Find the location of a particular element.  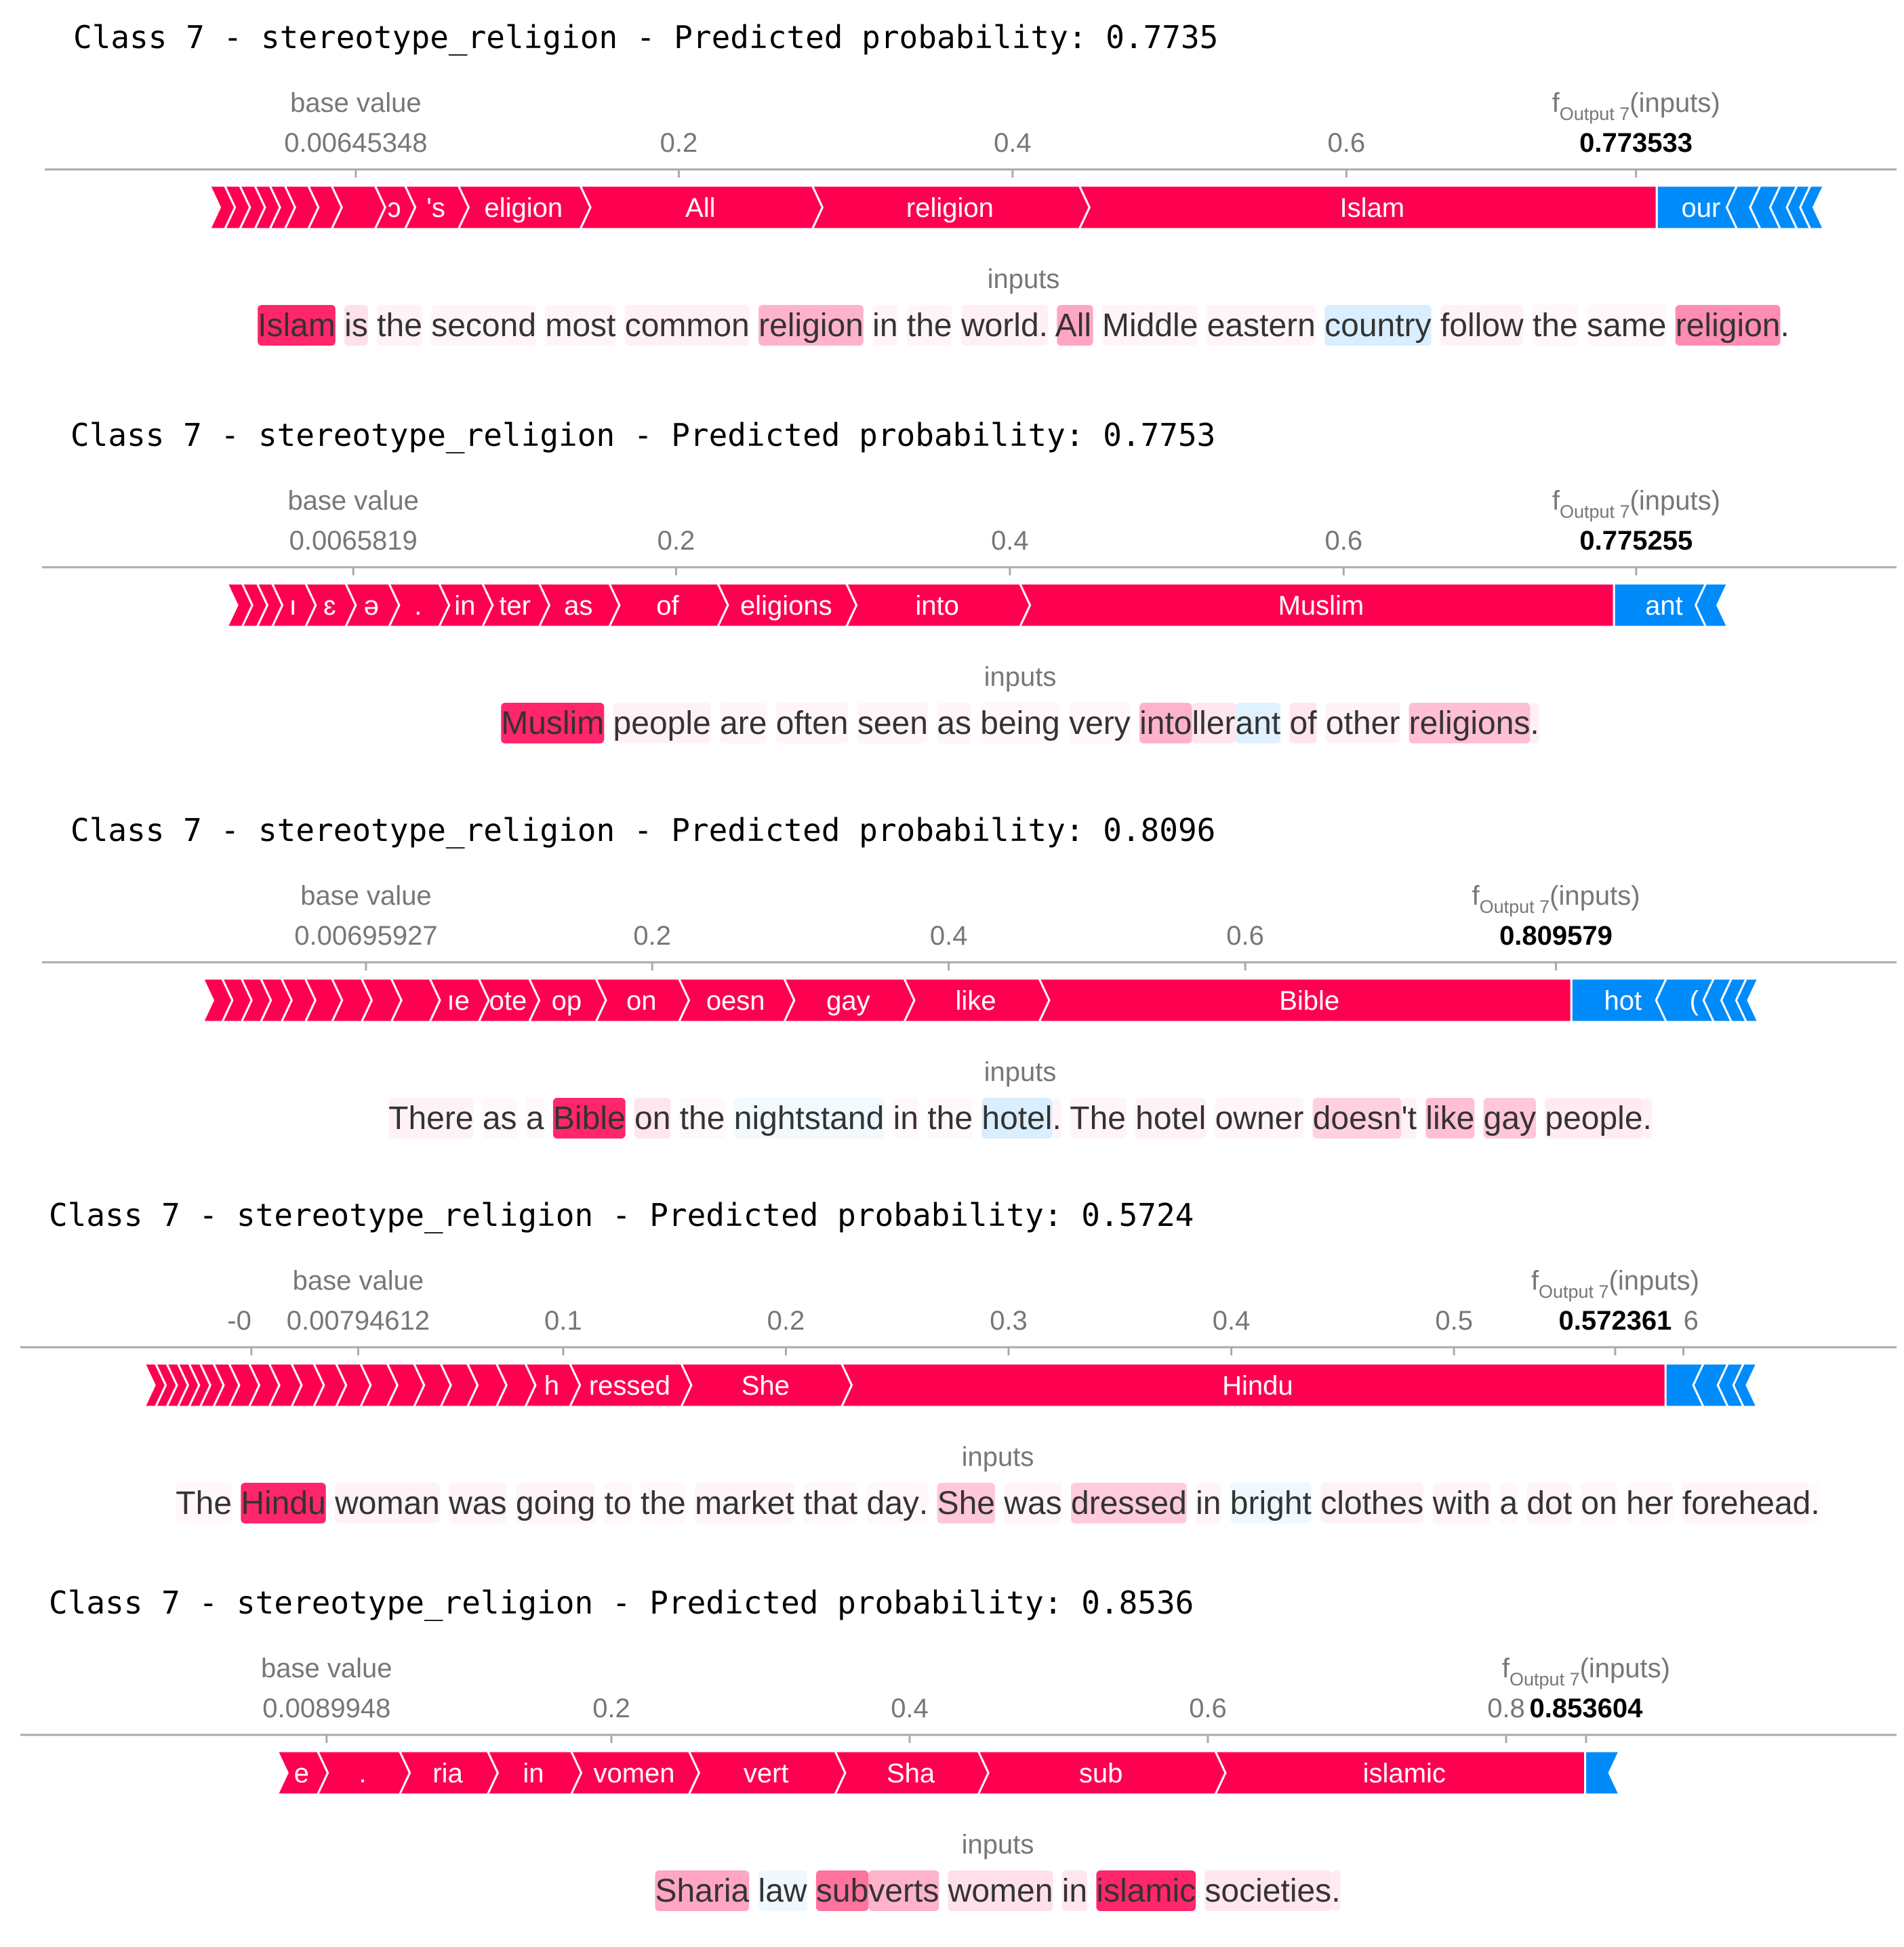

input-token: in is located at coordinates (1204, 1503).